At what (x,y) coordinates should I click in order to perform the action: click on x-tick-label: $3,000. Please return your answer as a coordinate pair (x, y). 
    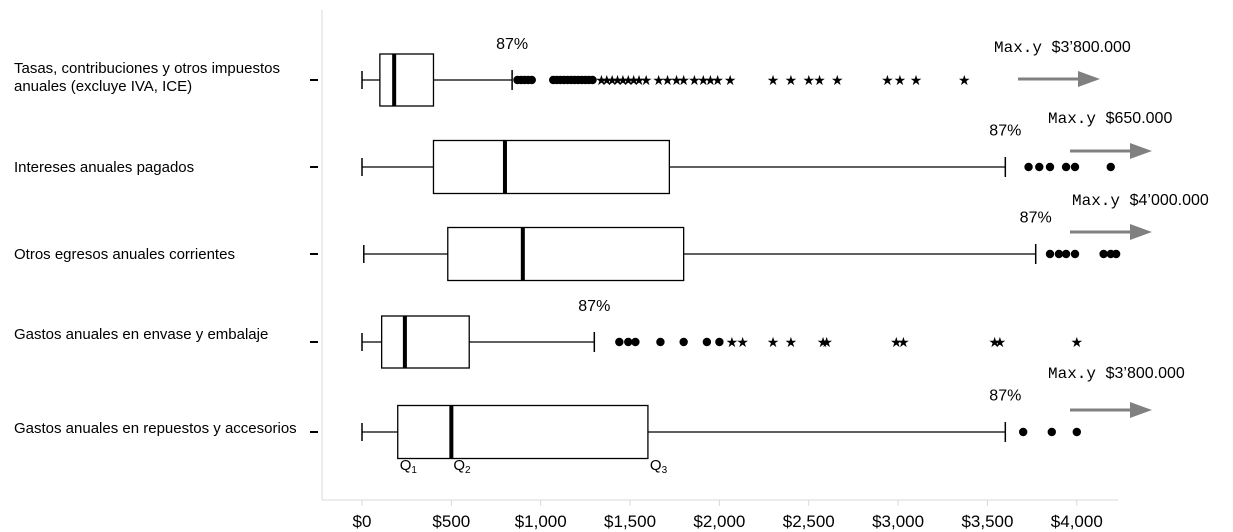
    Looking at the image, I should click on (898, 521).